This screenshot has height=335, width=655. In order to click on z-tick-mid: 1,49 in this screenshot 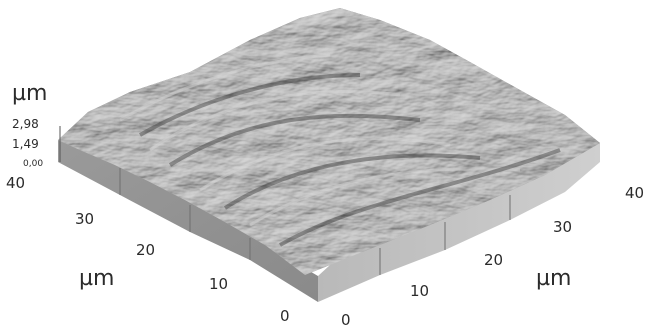, I will do `click(25, 144)`.